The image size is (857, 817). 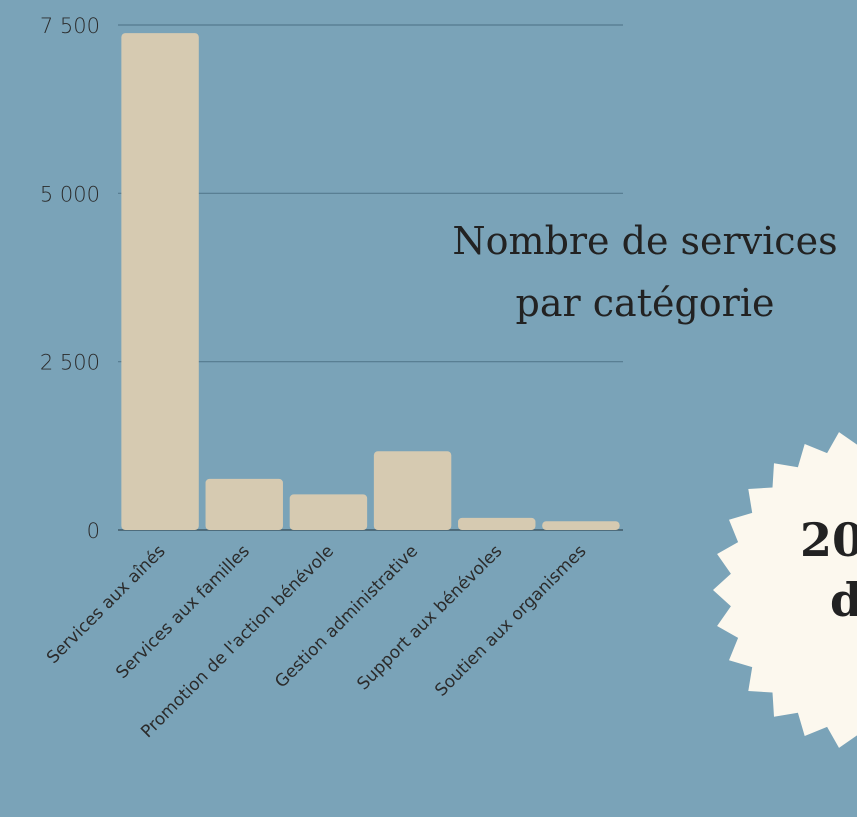 I want to click on y-tick-label: 5 000, so click(x=70, y=194).